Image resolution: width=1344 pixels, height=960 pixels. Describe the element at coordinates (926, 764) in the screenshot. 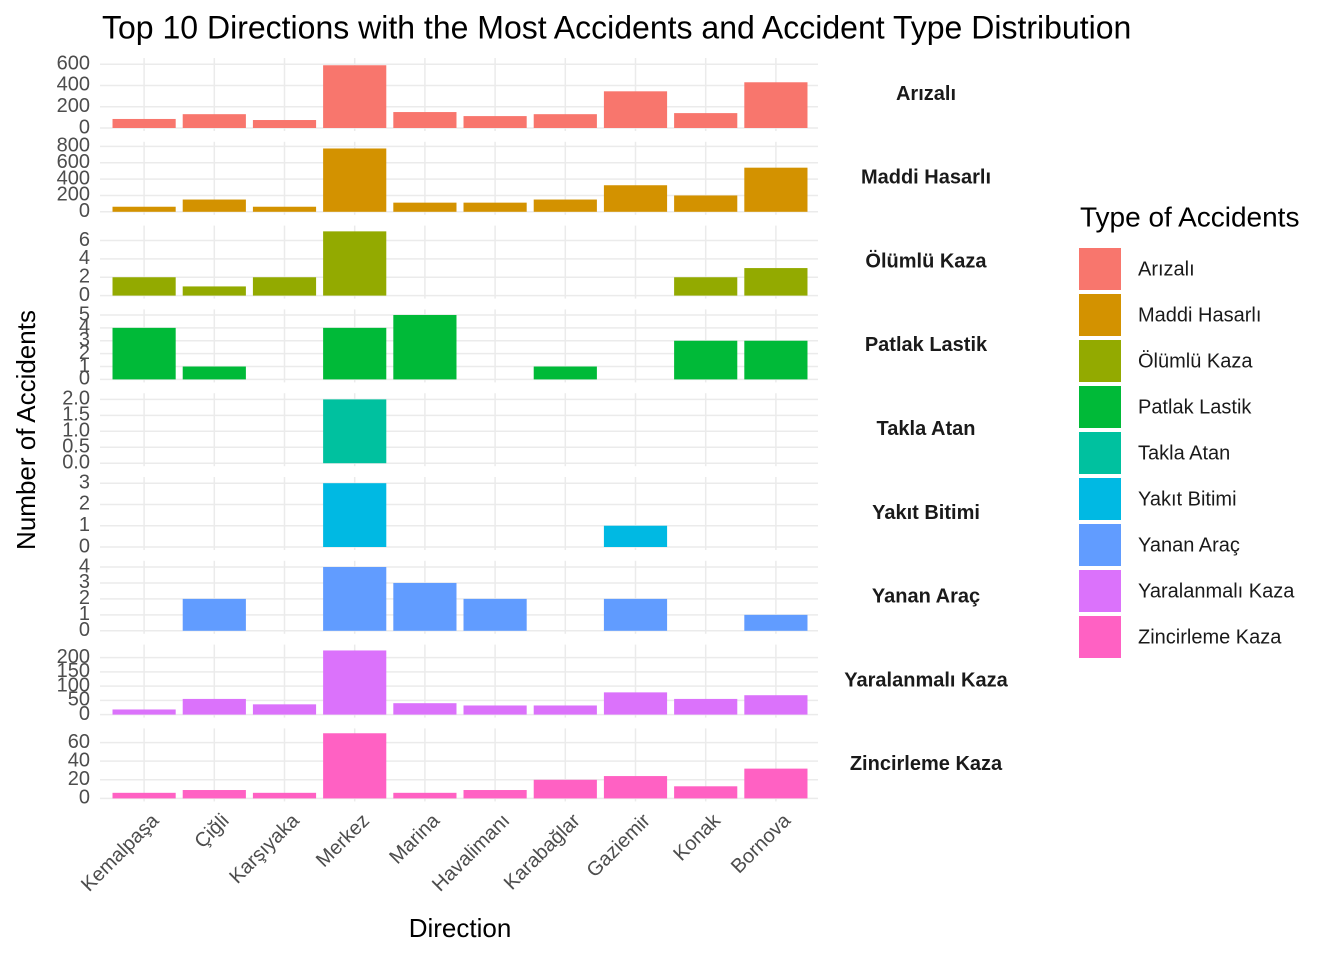

I see `strip-label: Zincirleme Kaza` at that location.